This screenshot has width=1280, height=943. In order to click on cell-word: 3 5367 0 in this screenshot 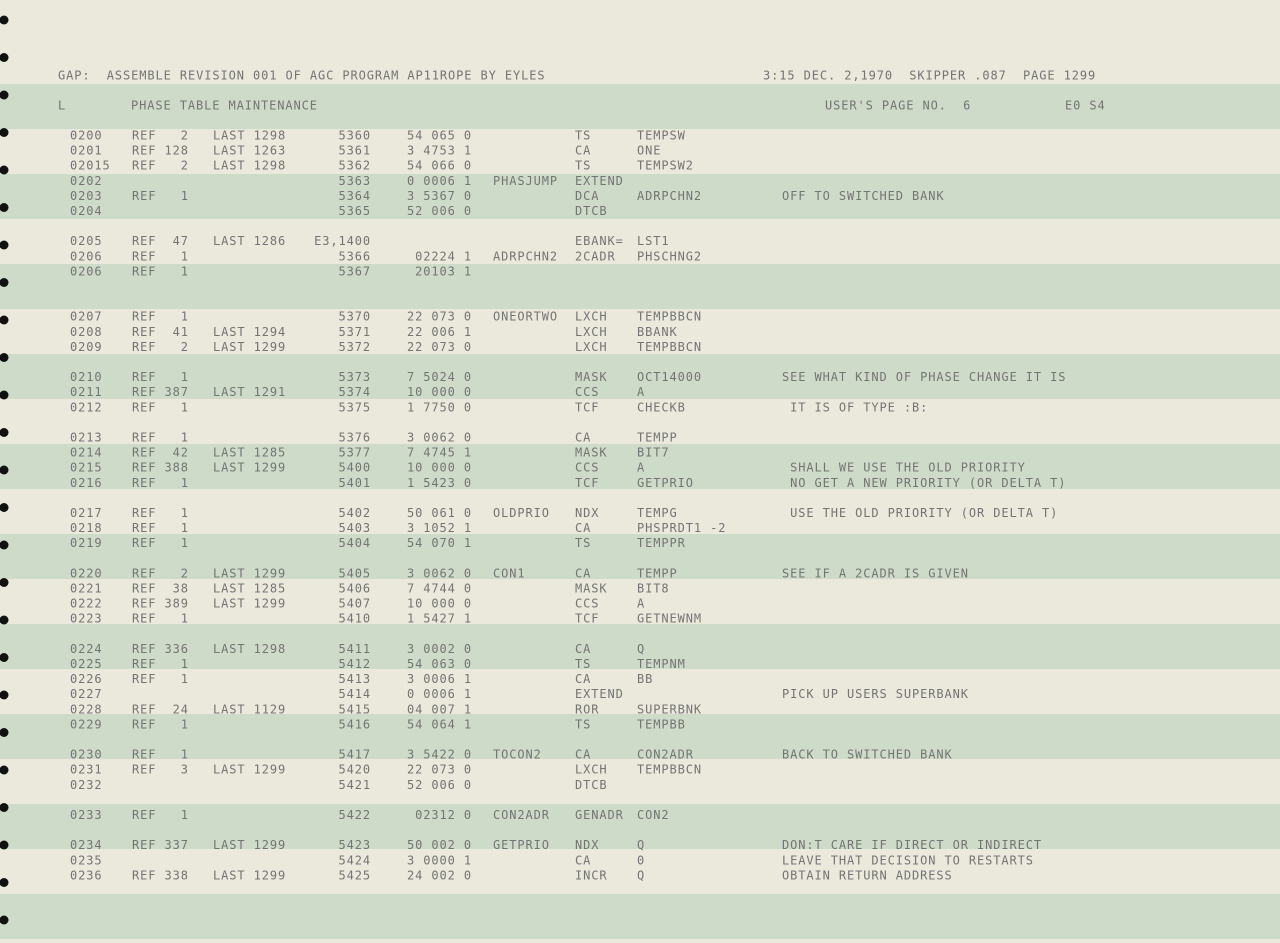, I will do `click(439, 196)`.